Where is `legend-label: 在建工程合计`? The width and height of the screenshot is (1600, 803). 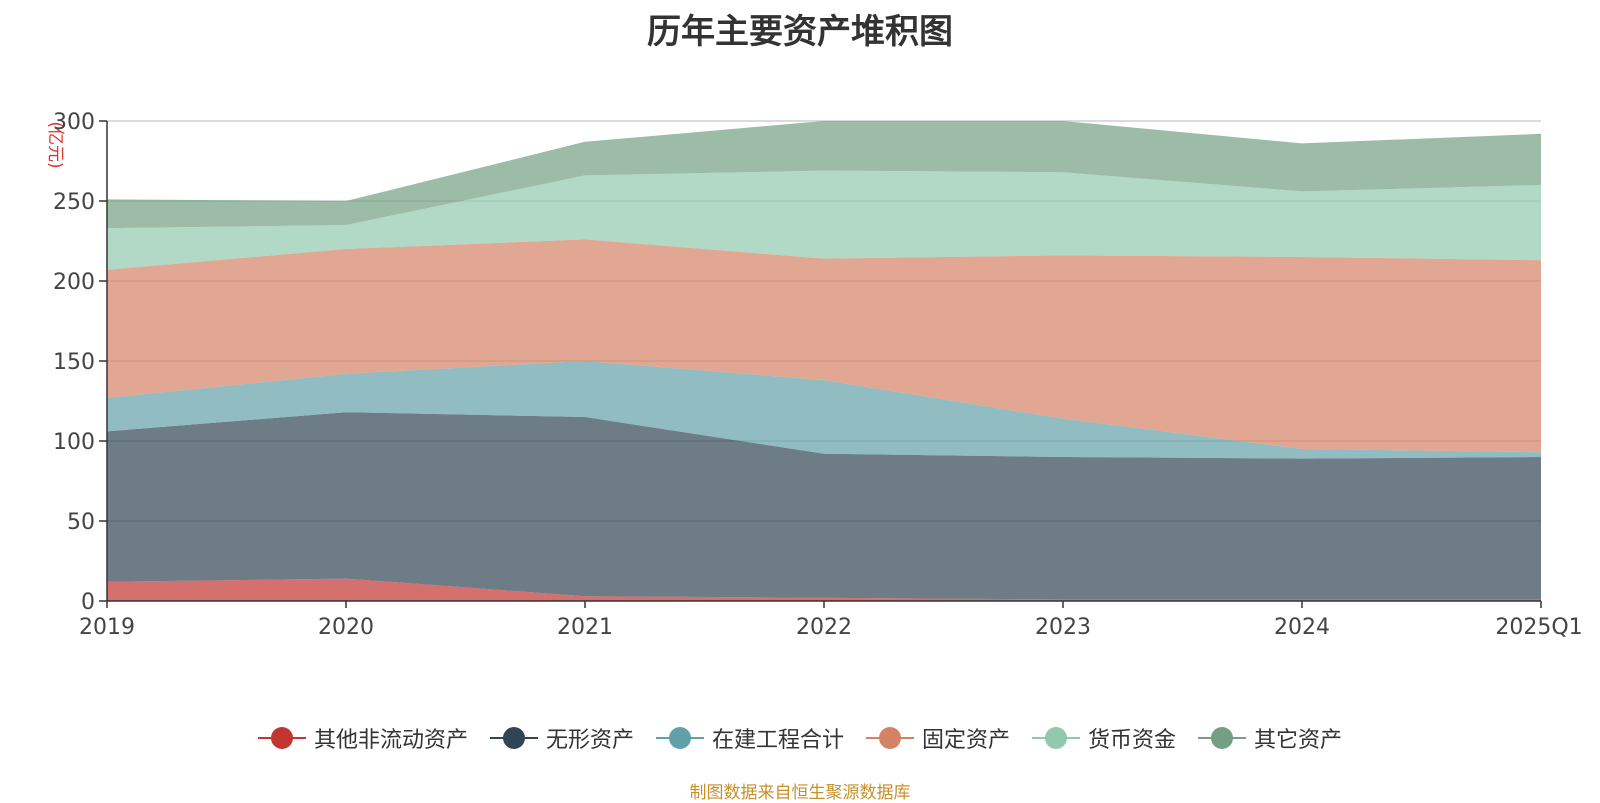 legend-label: 在建工程合计 is located at coordinates (777, 740).